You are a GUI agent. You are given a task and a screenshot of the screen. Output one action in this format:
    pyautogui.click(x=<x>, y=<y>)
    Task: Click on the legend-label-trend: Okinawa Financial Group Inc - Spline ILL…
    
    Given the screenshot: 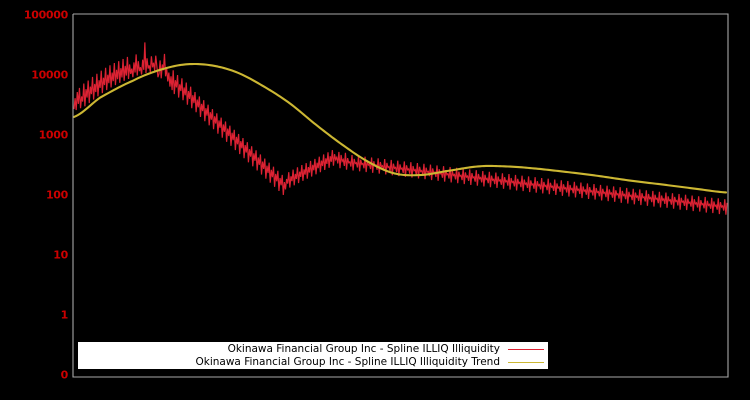 What is the action you would take?
    pyautogui.click(x=347, y=362)
    